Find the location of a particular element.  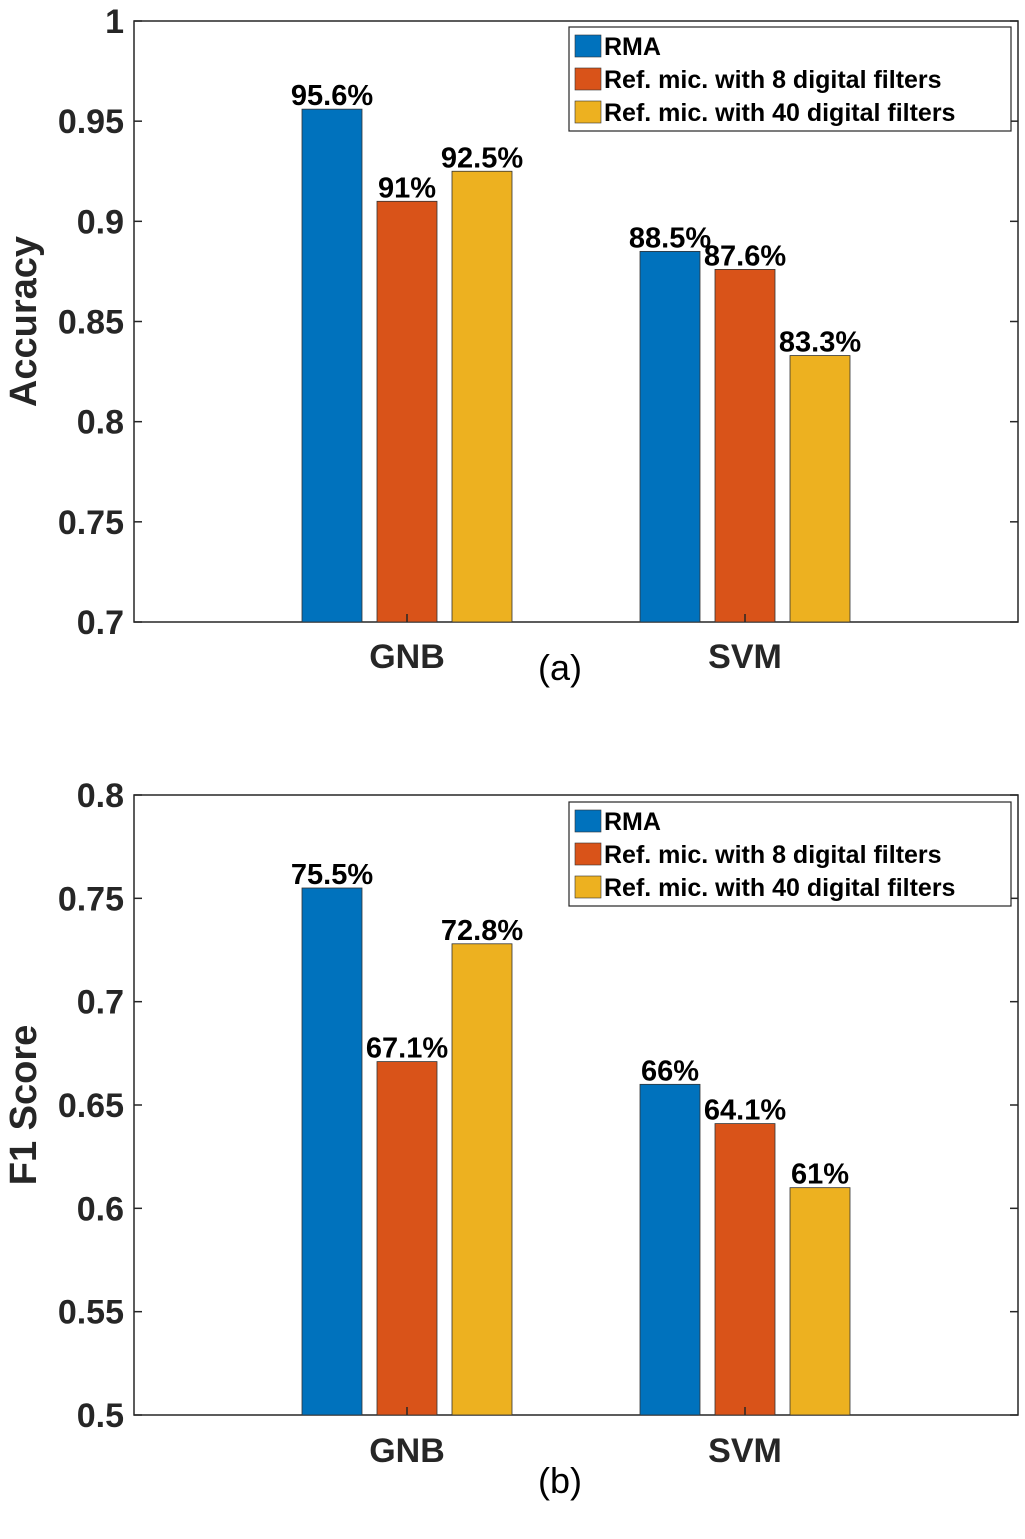

y-tick-label: 0.95 is located at coordinates (91, 122).